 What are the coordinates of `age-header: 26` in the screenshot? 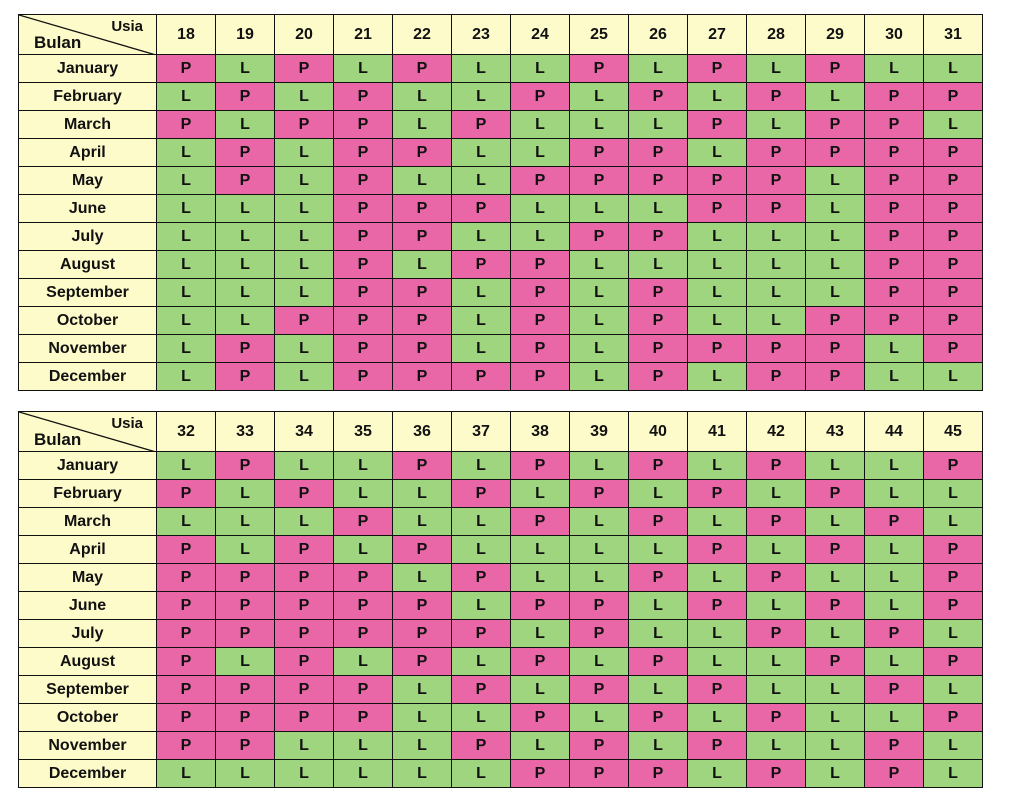 It's located at (658, 34).